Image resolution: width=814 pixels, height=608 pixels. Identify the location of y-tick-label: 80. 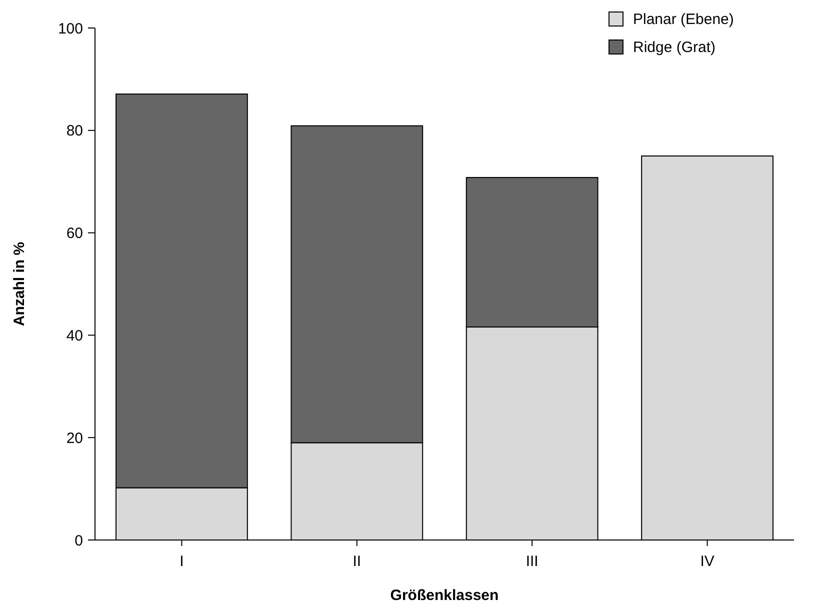
(74, 131).